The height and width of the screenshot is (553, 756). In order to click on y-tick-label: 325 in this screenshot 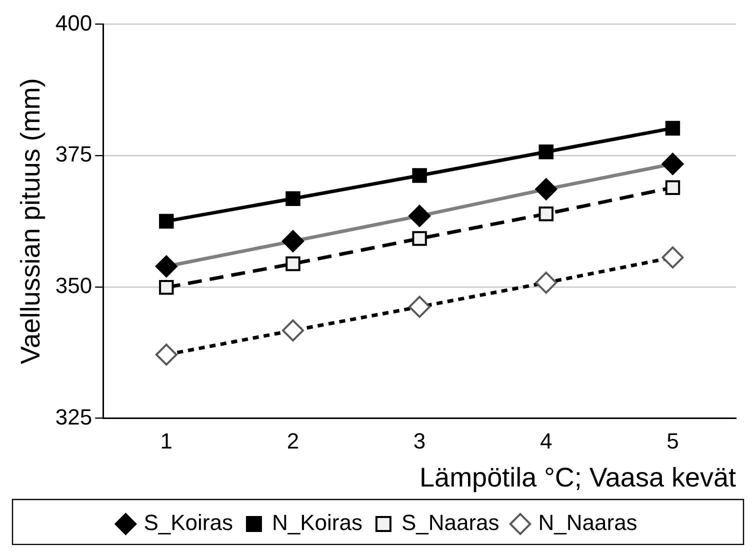, I will do `click(73, 417)`.